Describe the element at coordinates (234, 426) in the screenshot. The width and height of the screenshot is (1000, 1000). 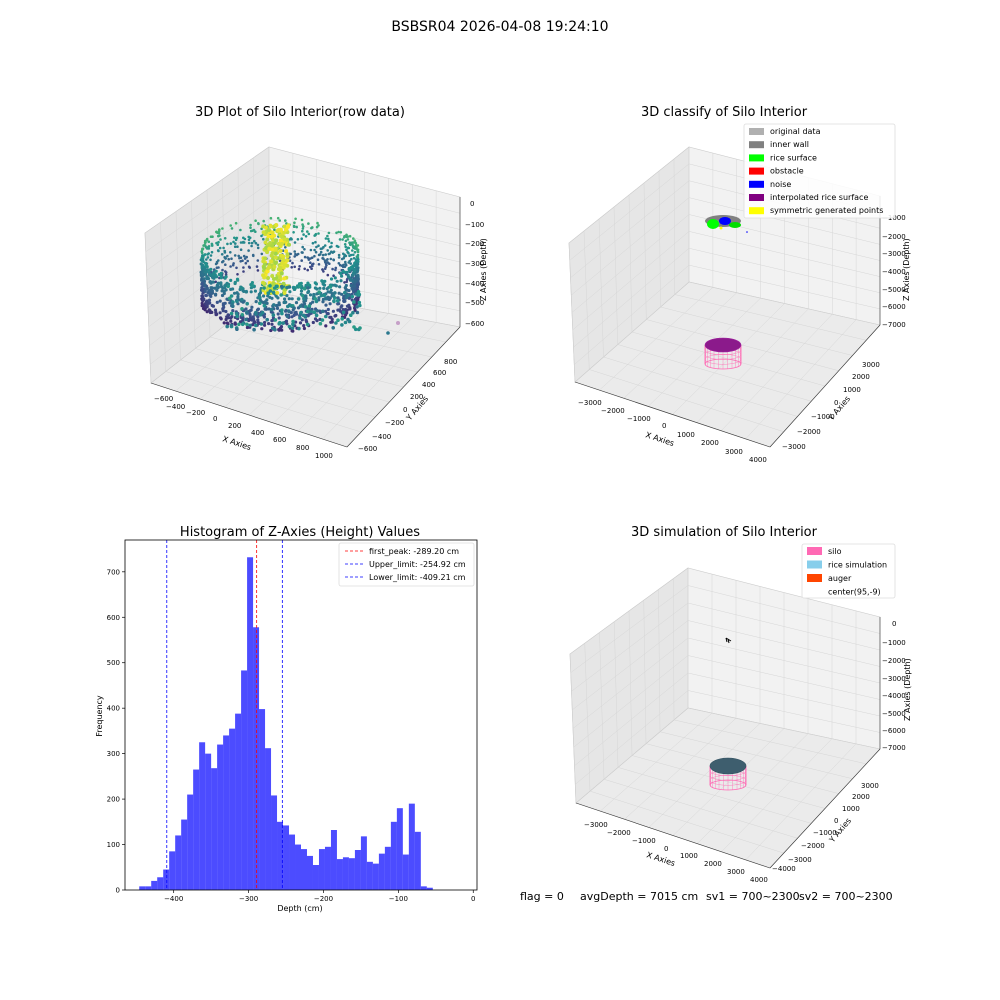
I see `x-tick: 200` at that location.